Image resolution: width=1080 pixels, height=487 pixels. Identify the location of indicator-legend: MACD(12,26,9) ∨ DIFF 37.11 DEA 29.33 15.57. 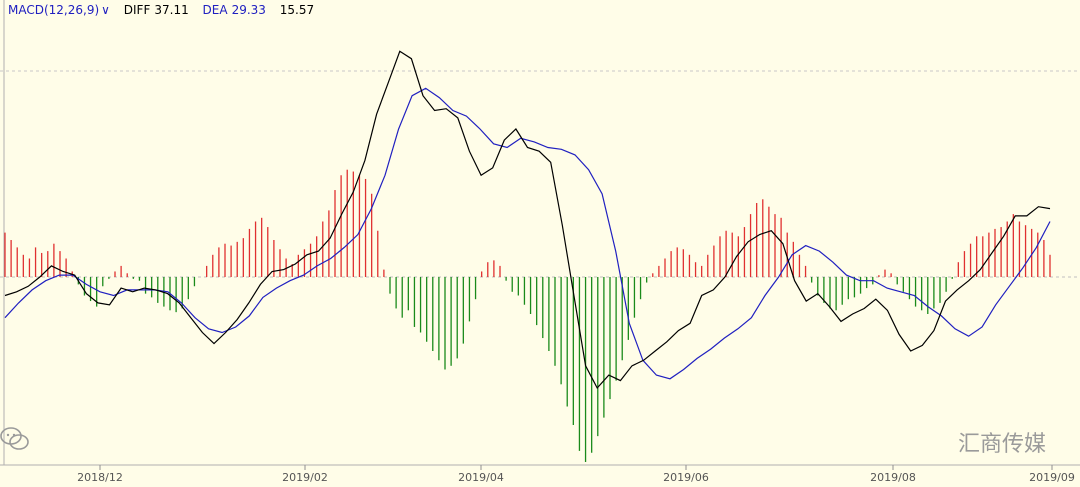
(166, 10).